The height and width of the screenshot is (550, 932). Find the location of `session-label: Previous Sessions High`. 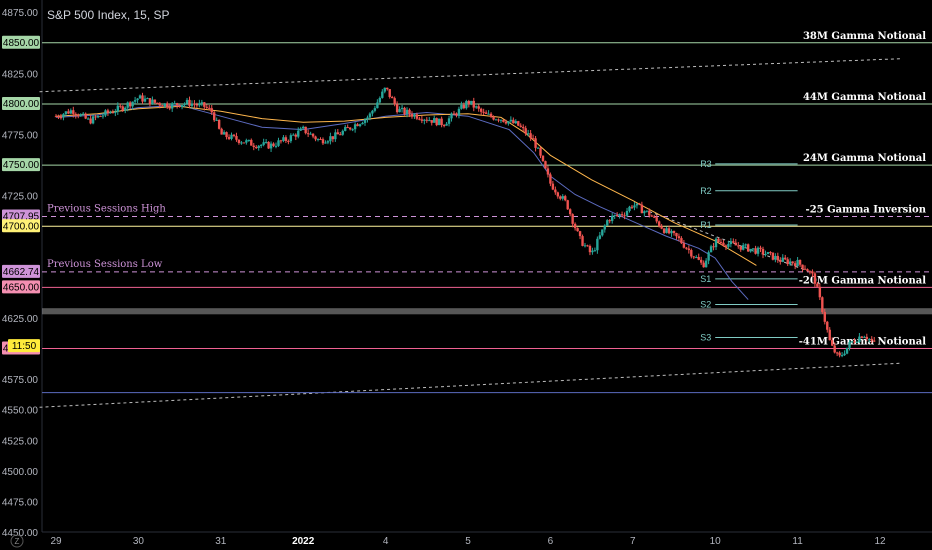

session-label: Previous Sessions High is located at coordinates (106, 209).